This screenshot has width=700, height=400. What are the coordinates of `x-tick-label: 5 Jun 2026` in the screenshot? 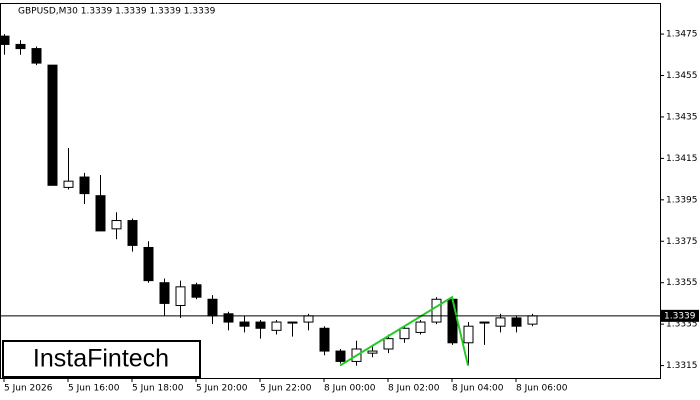 It's located at (28, 389).